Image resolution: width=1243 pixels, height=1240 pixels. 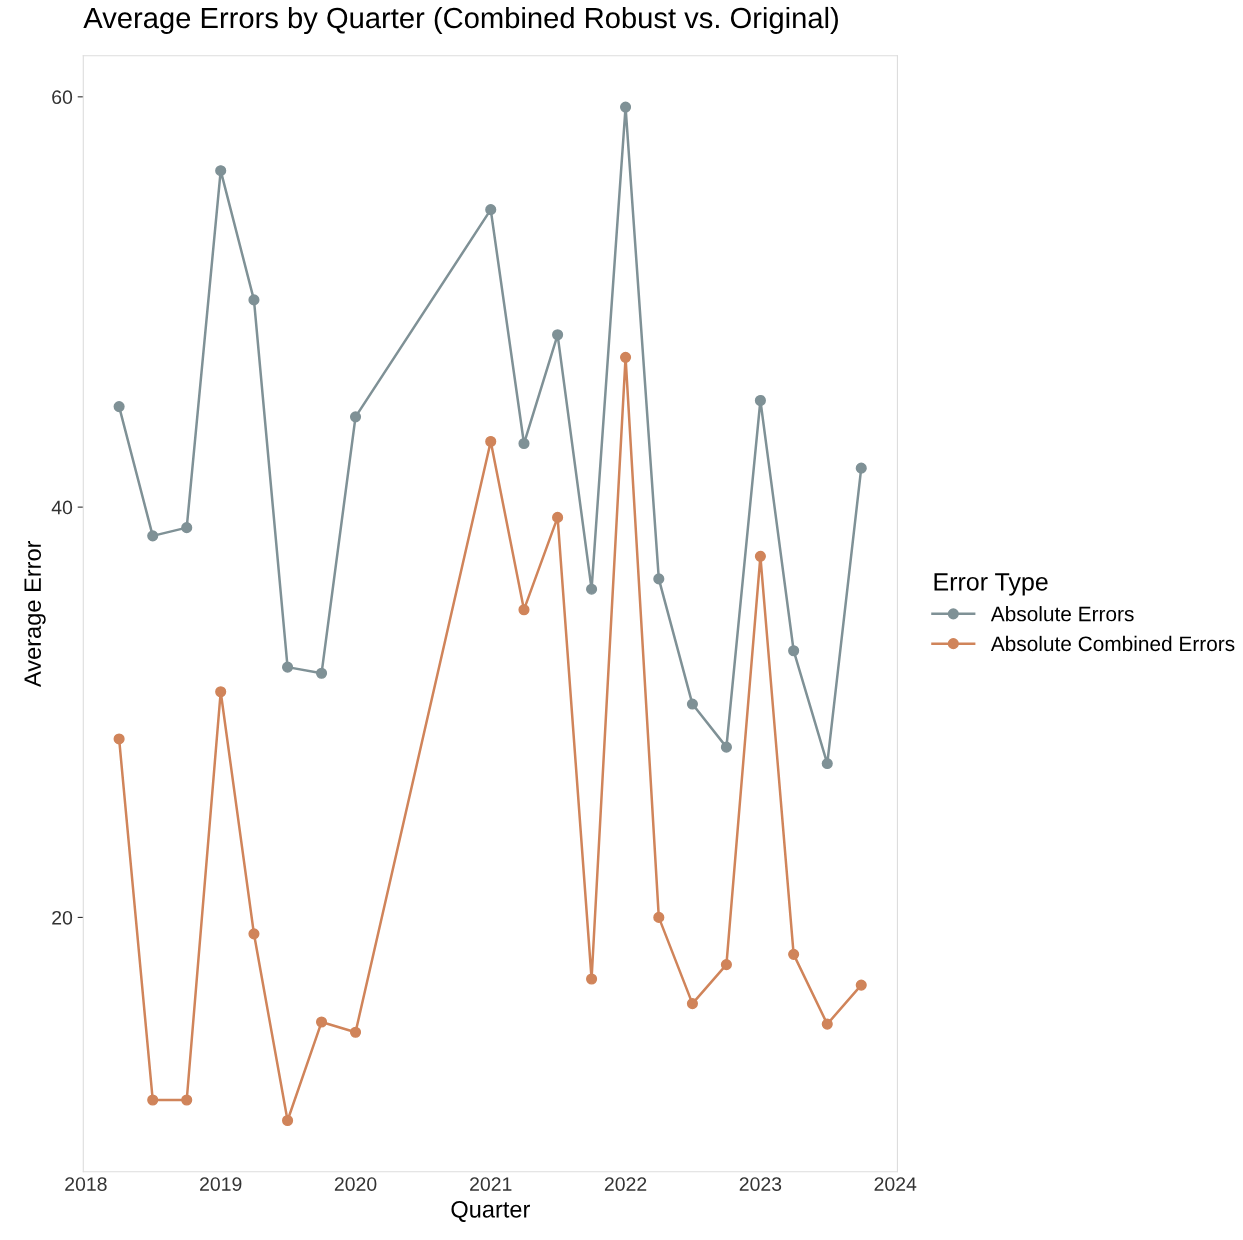 I want to click on y-axis-title: Average Error, so click(x=35, y=614).